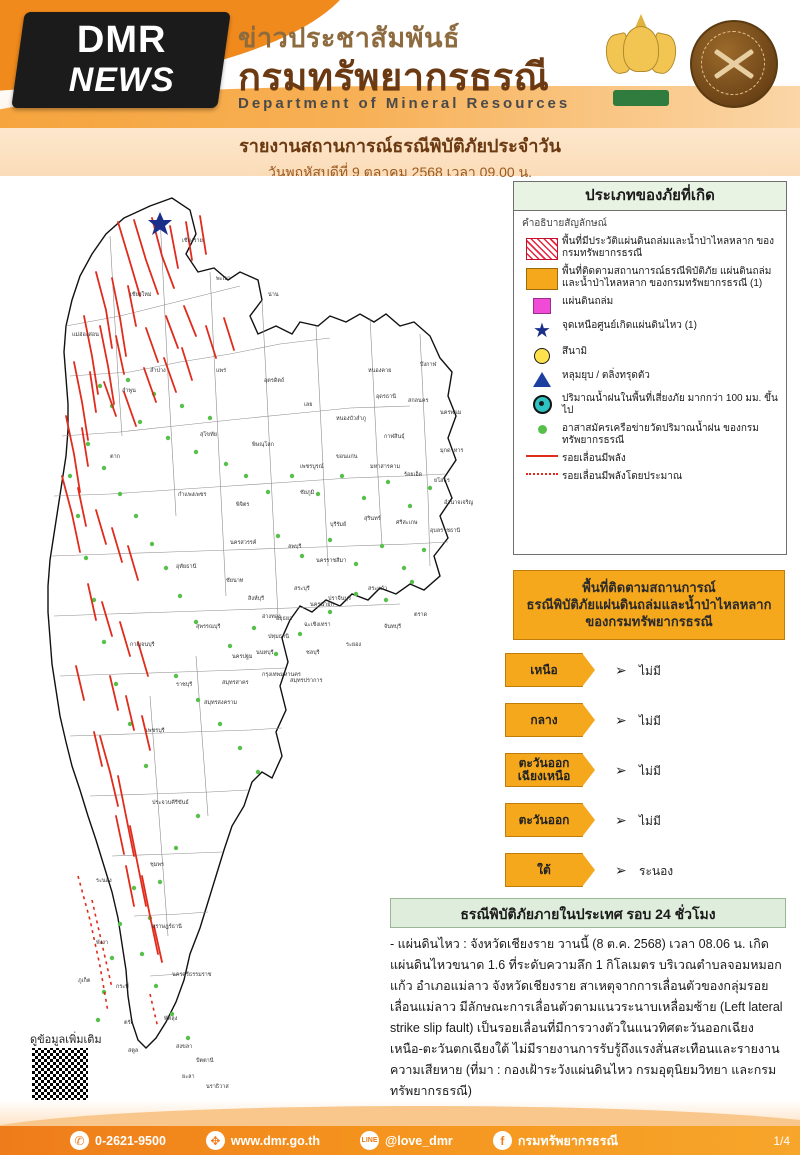 The image size is (800, 1155). I want to click on svg-text: ศรีสะเกษ, so click(407, 522).